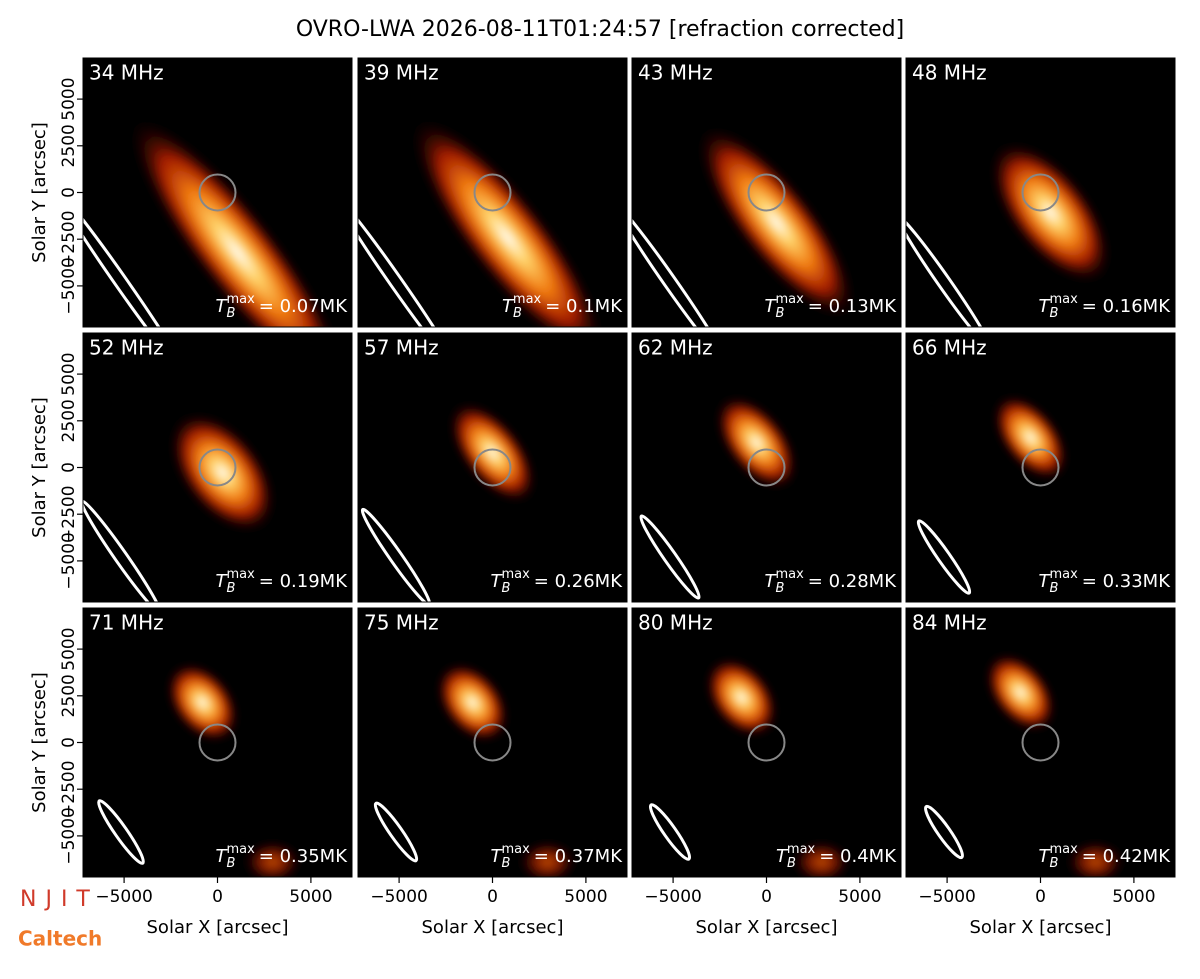  I want to click on x-tick-label: −5000, so click(673, 897).